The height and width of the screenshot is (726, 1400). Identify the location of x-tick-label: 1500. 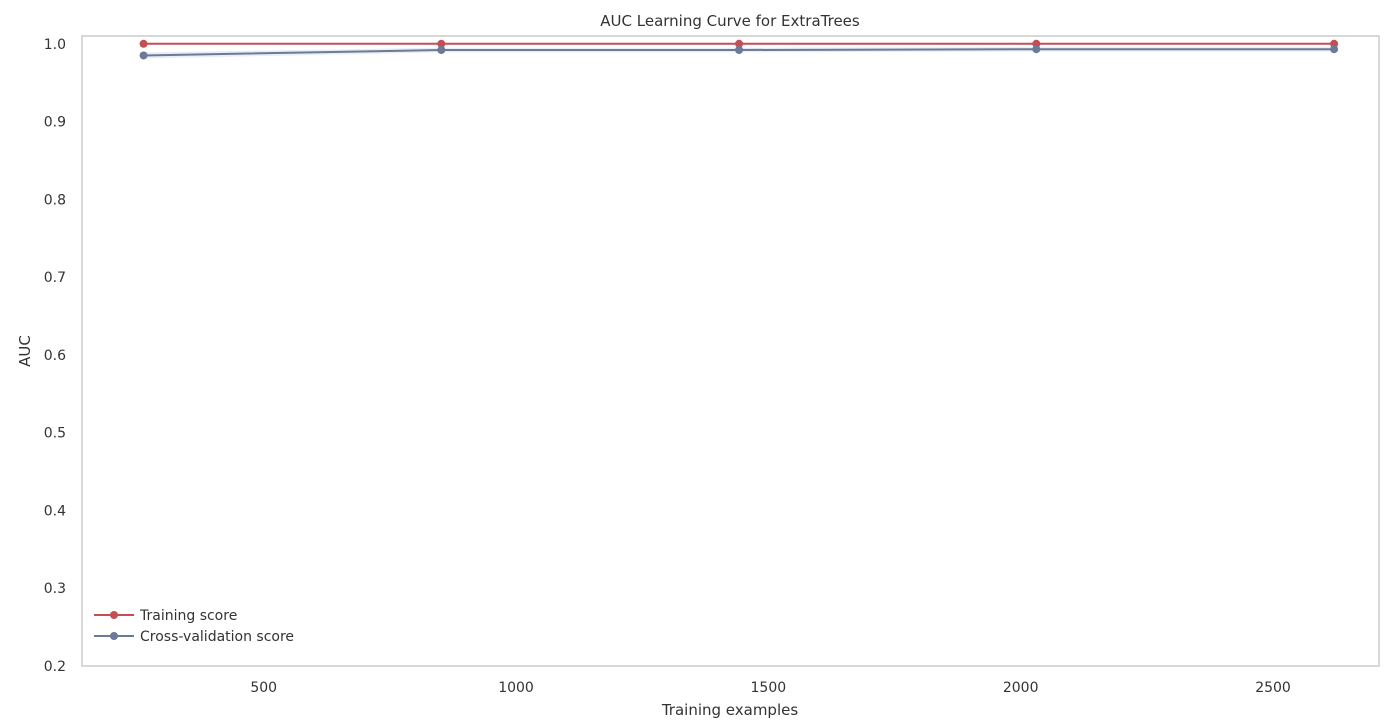
(769, 688).